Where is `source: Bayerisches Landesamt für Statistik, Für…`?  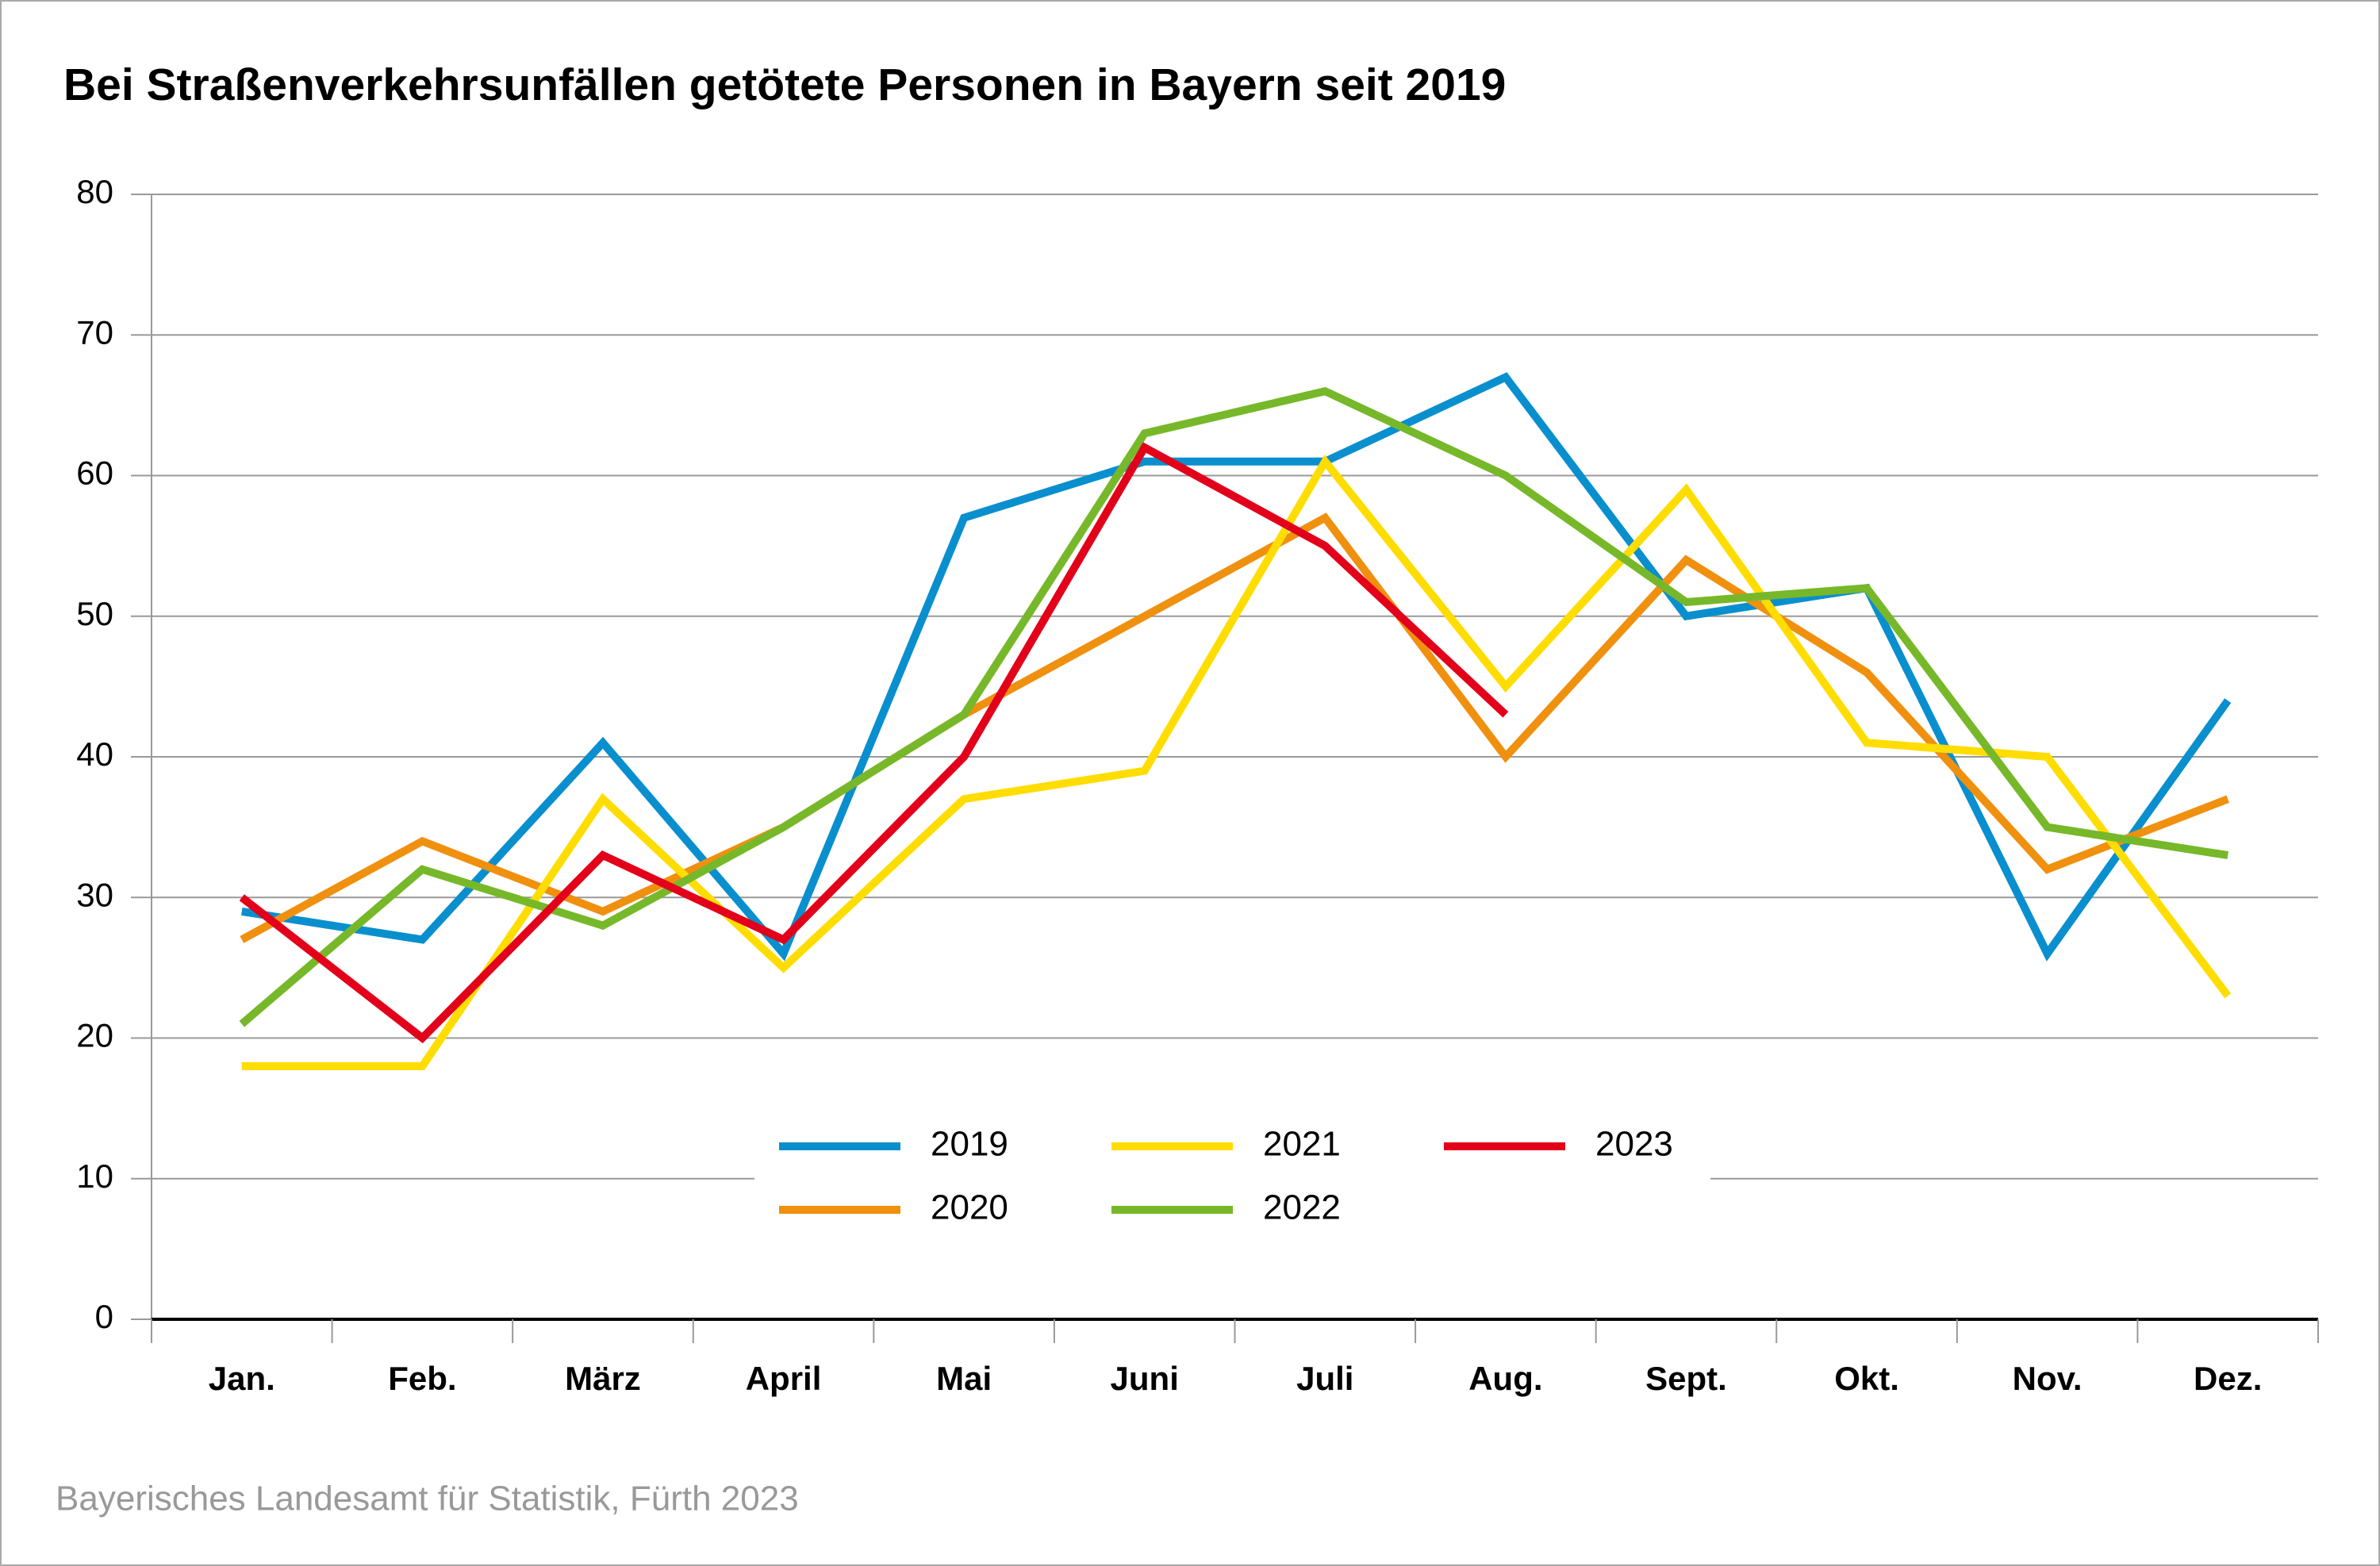 source: Bayerisches Landesamt für Statistik, Für… is located at coordinates (427, 1499).